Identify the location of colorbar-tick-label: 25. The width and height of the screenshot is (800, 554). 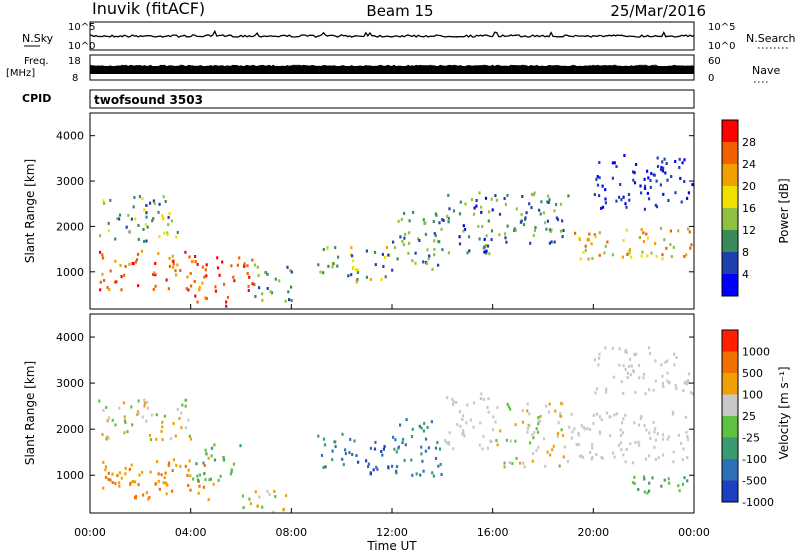
(749, 416).